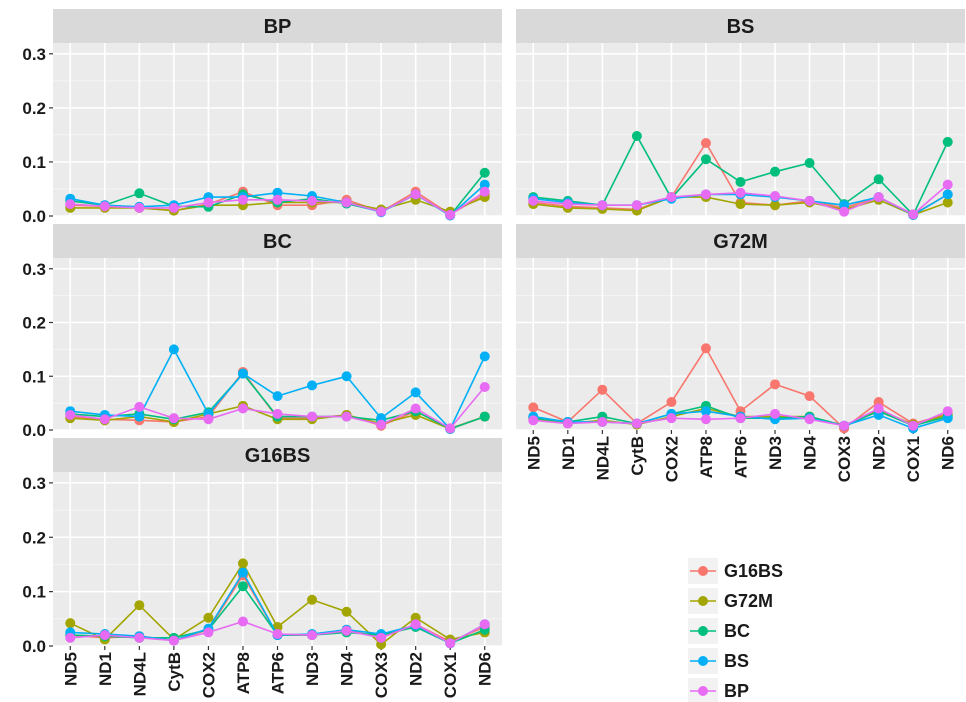 The width and height of the screenshot is (966, 702). Describe the element at coordinates (913, 459) in the screenshot. I see `x-tick-label: COX1` at that location.